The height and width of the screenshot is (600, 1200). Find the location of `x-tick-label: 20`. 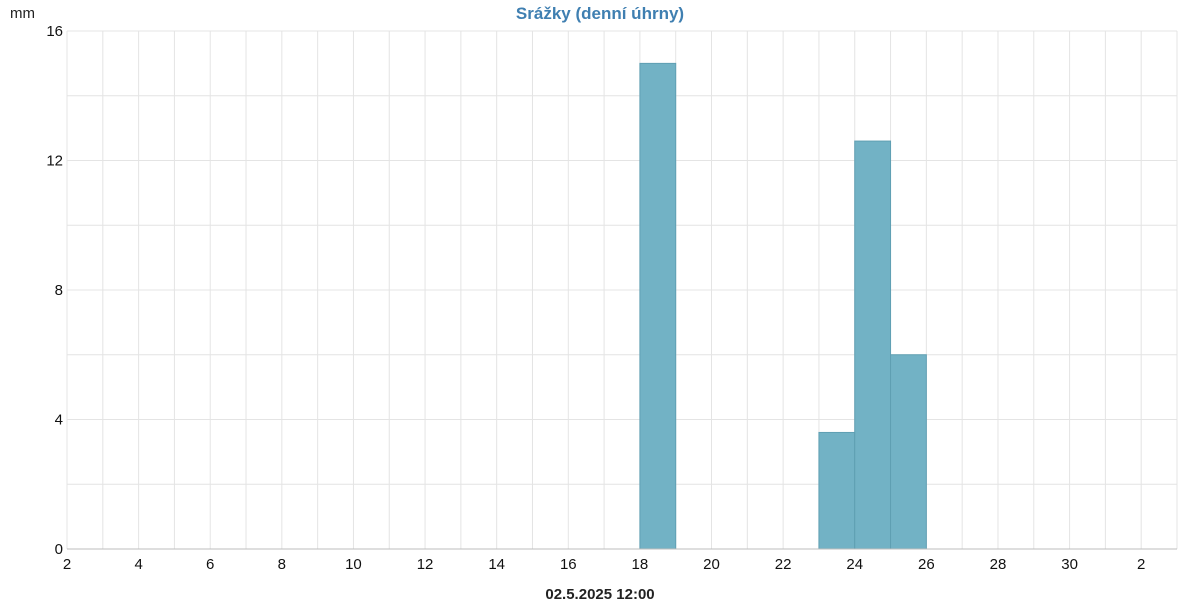

x-tick-label: 20 is located at coordinates (711, 564).